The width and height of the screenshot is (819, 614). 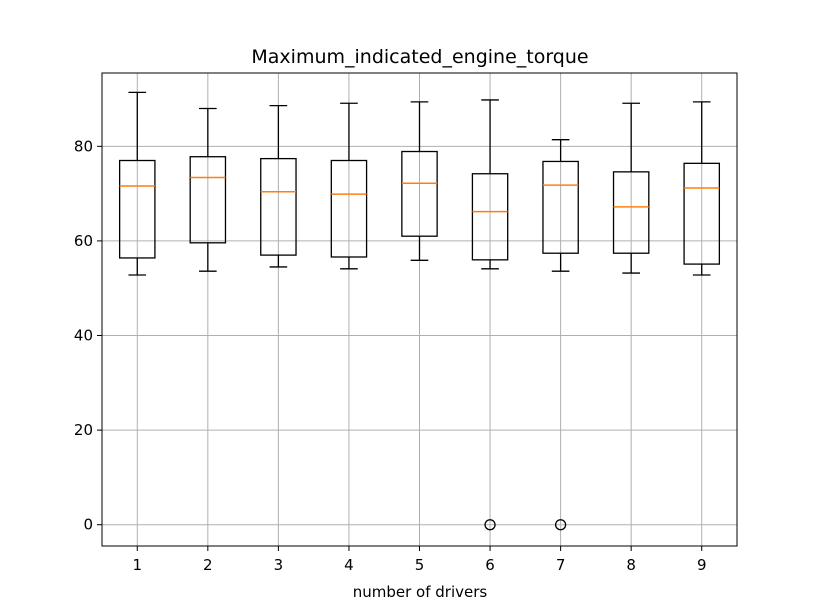 I want to click on x-tick-label: 1, so click(x=138, y=565).